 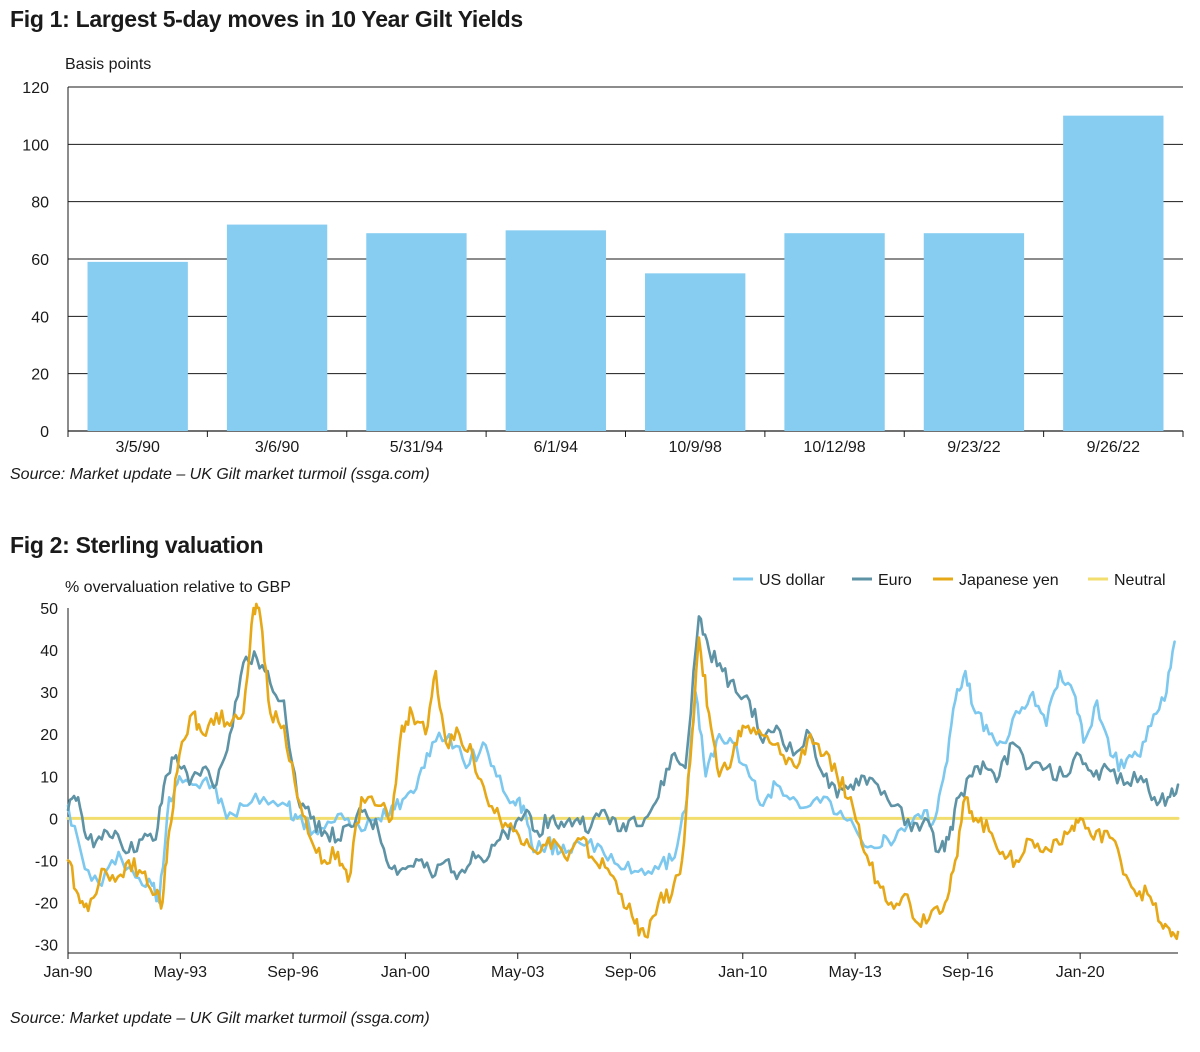 What do you see at coordinates (178, 587) in the screenshot?
I see `fig2-y-axis-title: % overvaluation relative to GBP` at bounding box center [178, 587].